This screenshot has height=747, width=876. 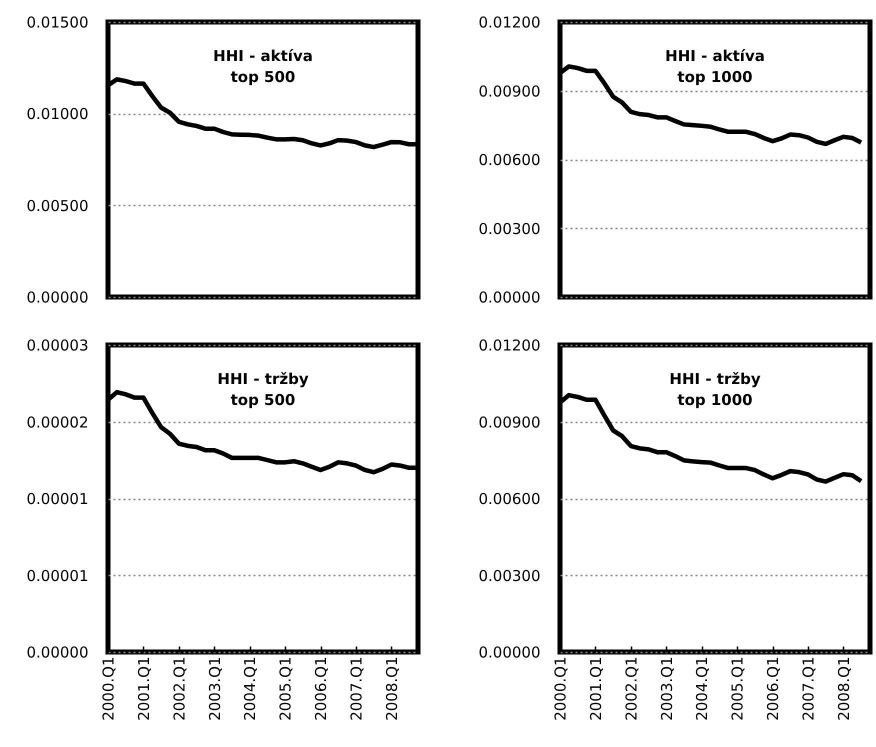 I want to click on y-tick-label: 0.01500, so click(x=57, y=23).